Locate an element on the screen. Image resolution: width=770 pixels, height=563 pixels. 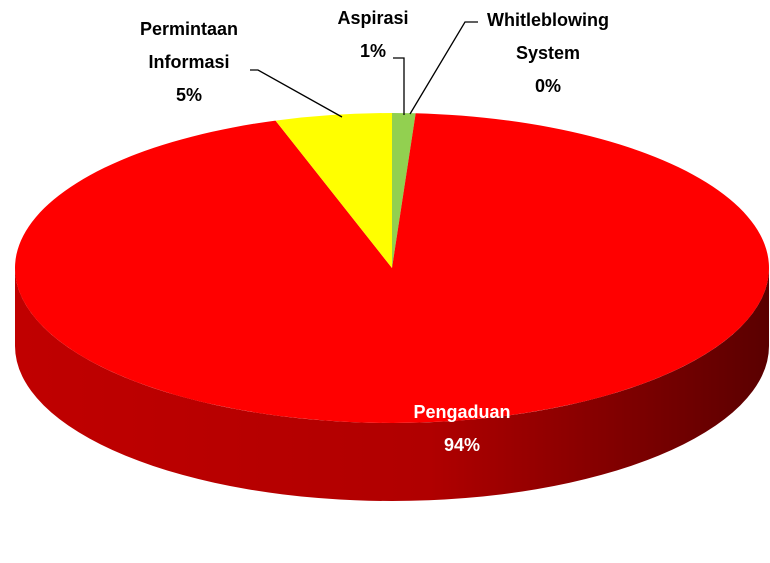
slice-label: Aspirasi 1% is located at coordinates (373, 35).